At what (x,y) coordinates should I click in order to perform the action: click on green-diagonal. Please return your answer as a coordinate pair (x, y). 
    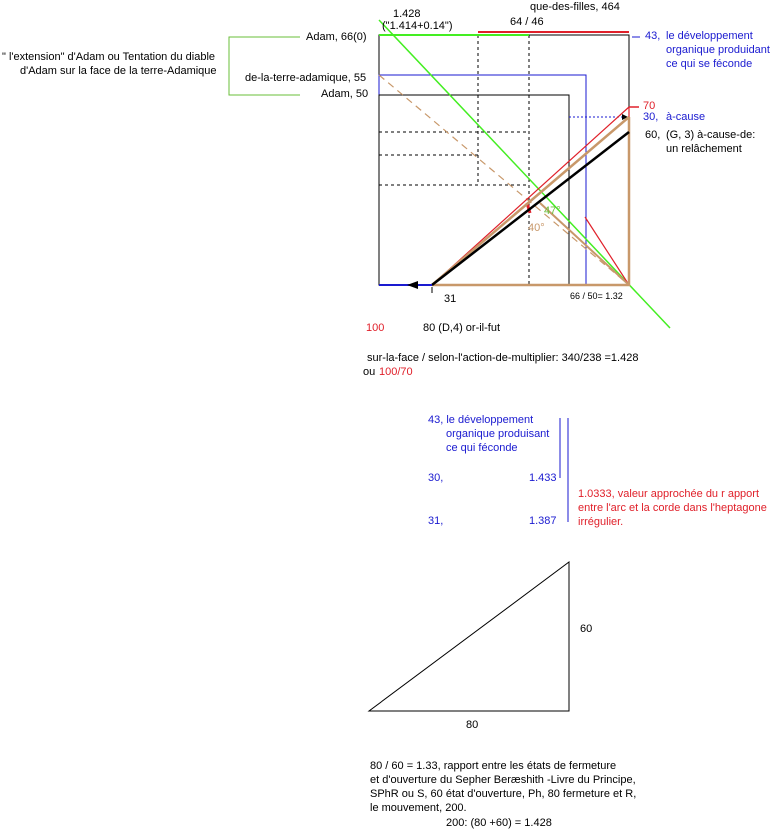
    Looking at the image, I should click on (524, 174).